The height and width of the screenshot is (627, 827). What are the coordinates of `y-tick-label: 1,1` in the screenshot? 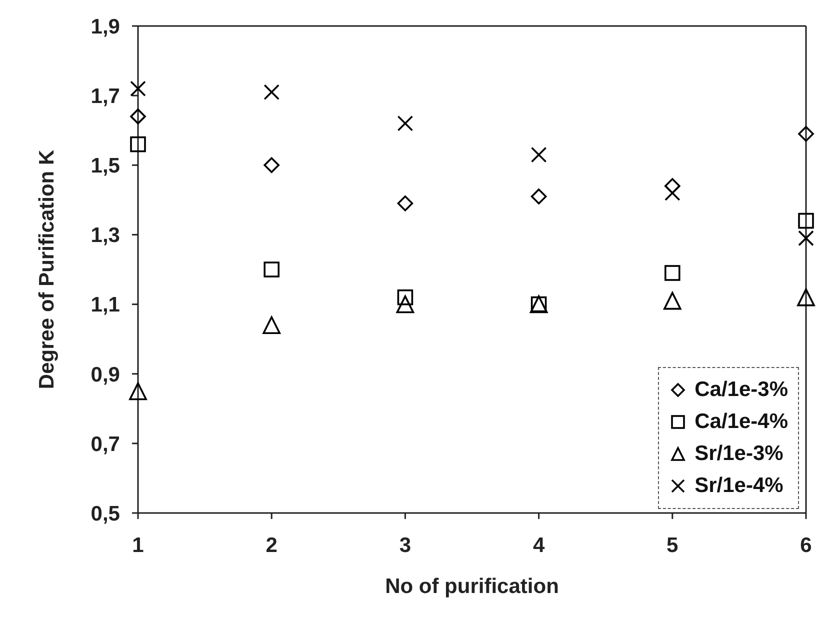 It's located at (105, 305).